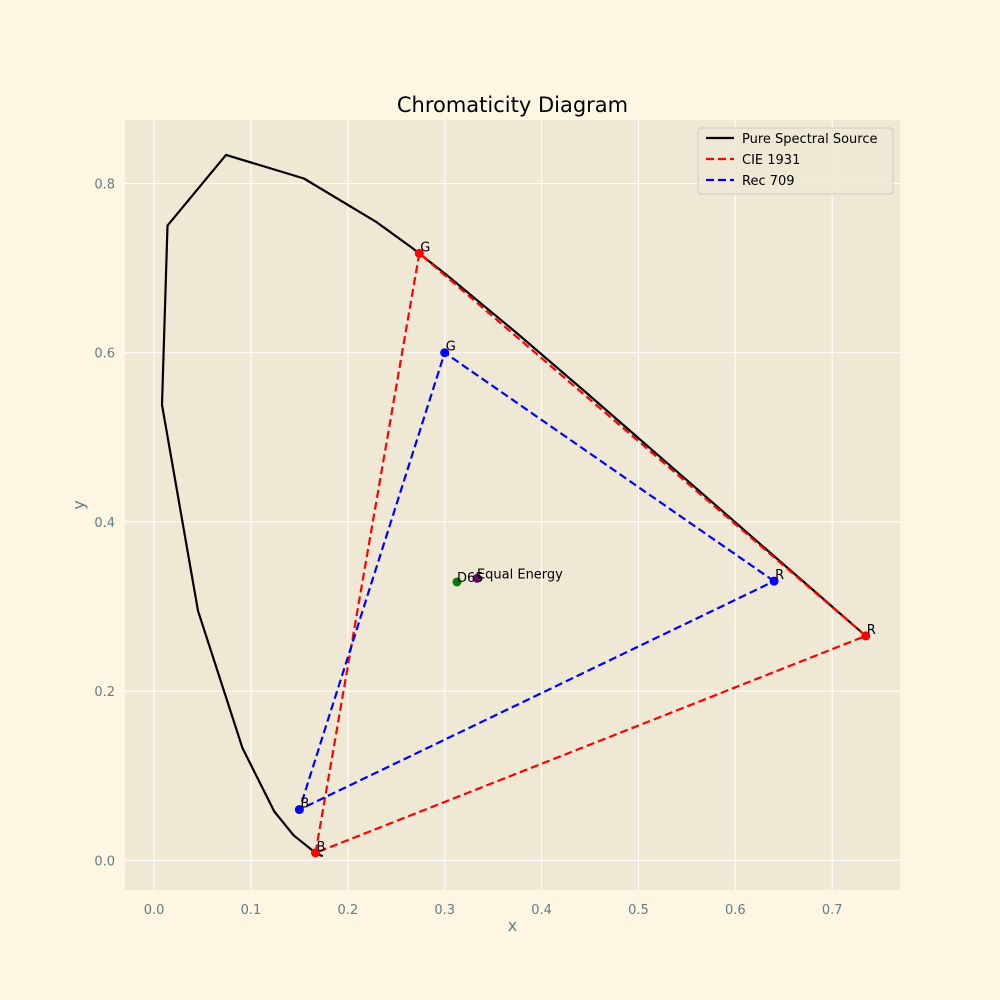 Image resolution: width=1000 pixels, height=1000 pixels. I want to click on y-tick-label: 0.8, so click(104, 184).